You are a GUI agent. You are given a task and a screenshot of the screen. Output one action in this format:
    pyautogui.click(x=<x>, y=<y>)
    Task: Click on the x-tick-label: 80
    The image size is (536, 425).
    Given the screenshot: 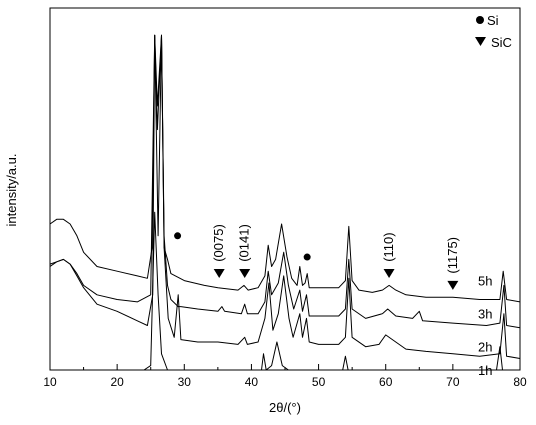 What is the action you would take?
    pyautogui.click(x=520, y=382)
    